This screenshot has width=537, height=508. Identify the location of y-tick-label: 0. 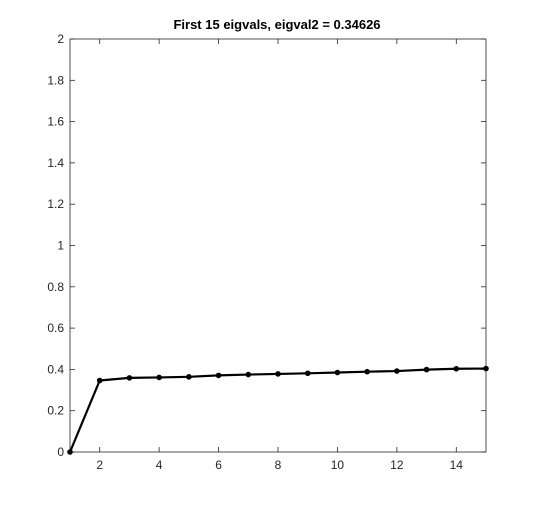
(60, 452).